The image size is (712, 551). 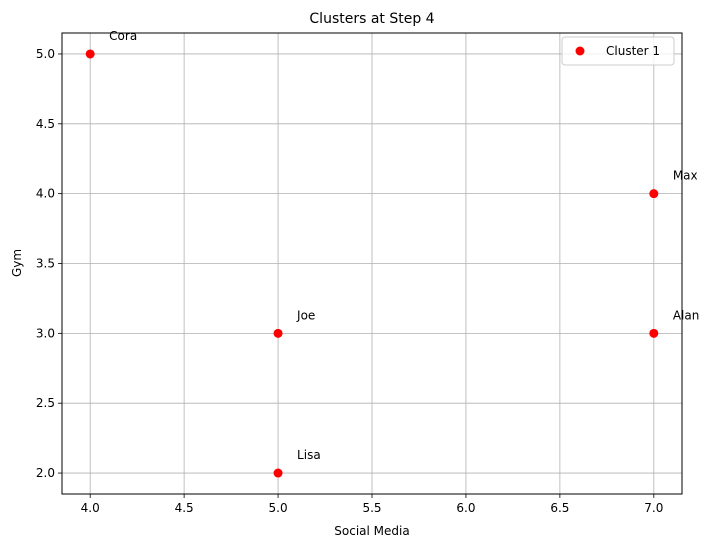 What do you see at coordinates (123, 36) in the screenshot?
I see `point-label: Cora` at bounding box center [123, 36].